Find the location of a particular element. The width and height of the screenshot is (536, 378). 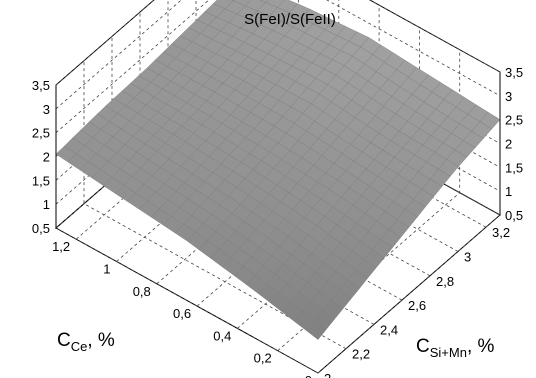

z-tick-label-right: 1 is located at coordinates (508, 191).